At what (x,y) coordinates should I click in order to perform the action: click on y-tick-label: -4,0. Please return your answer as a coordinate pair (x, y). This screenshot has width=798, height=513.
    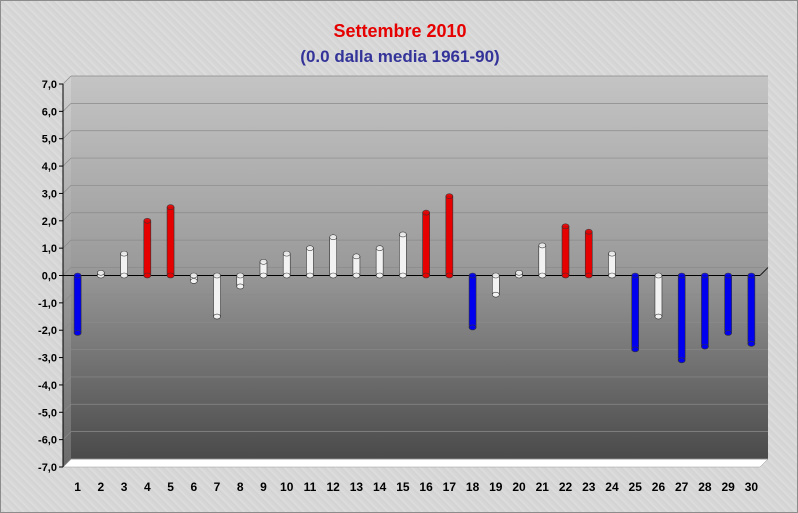
    Looking at the image, I should click on (47, 386).